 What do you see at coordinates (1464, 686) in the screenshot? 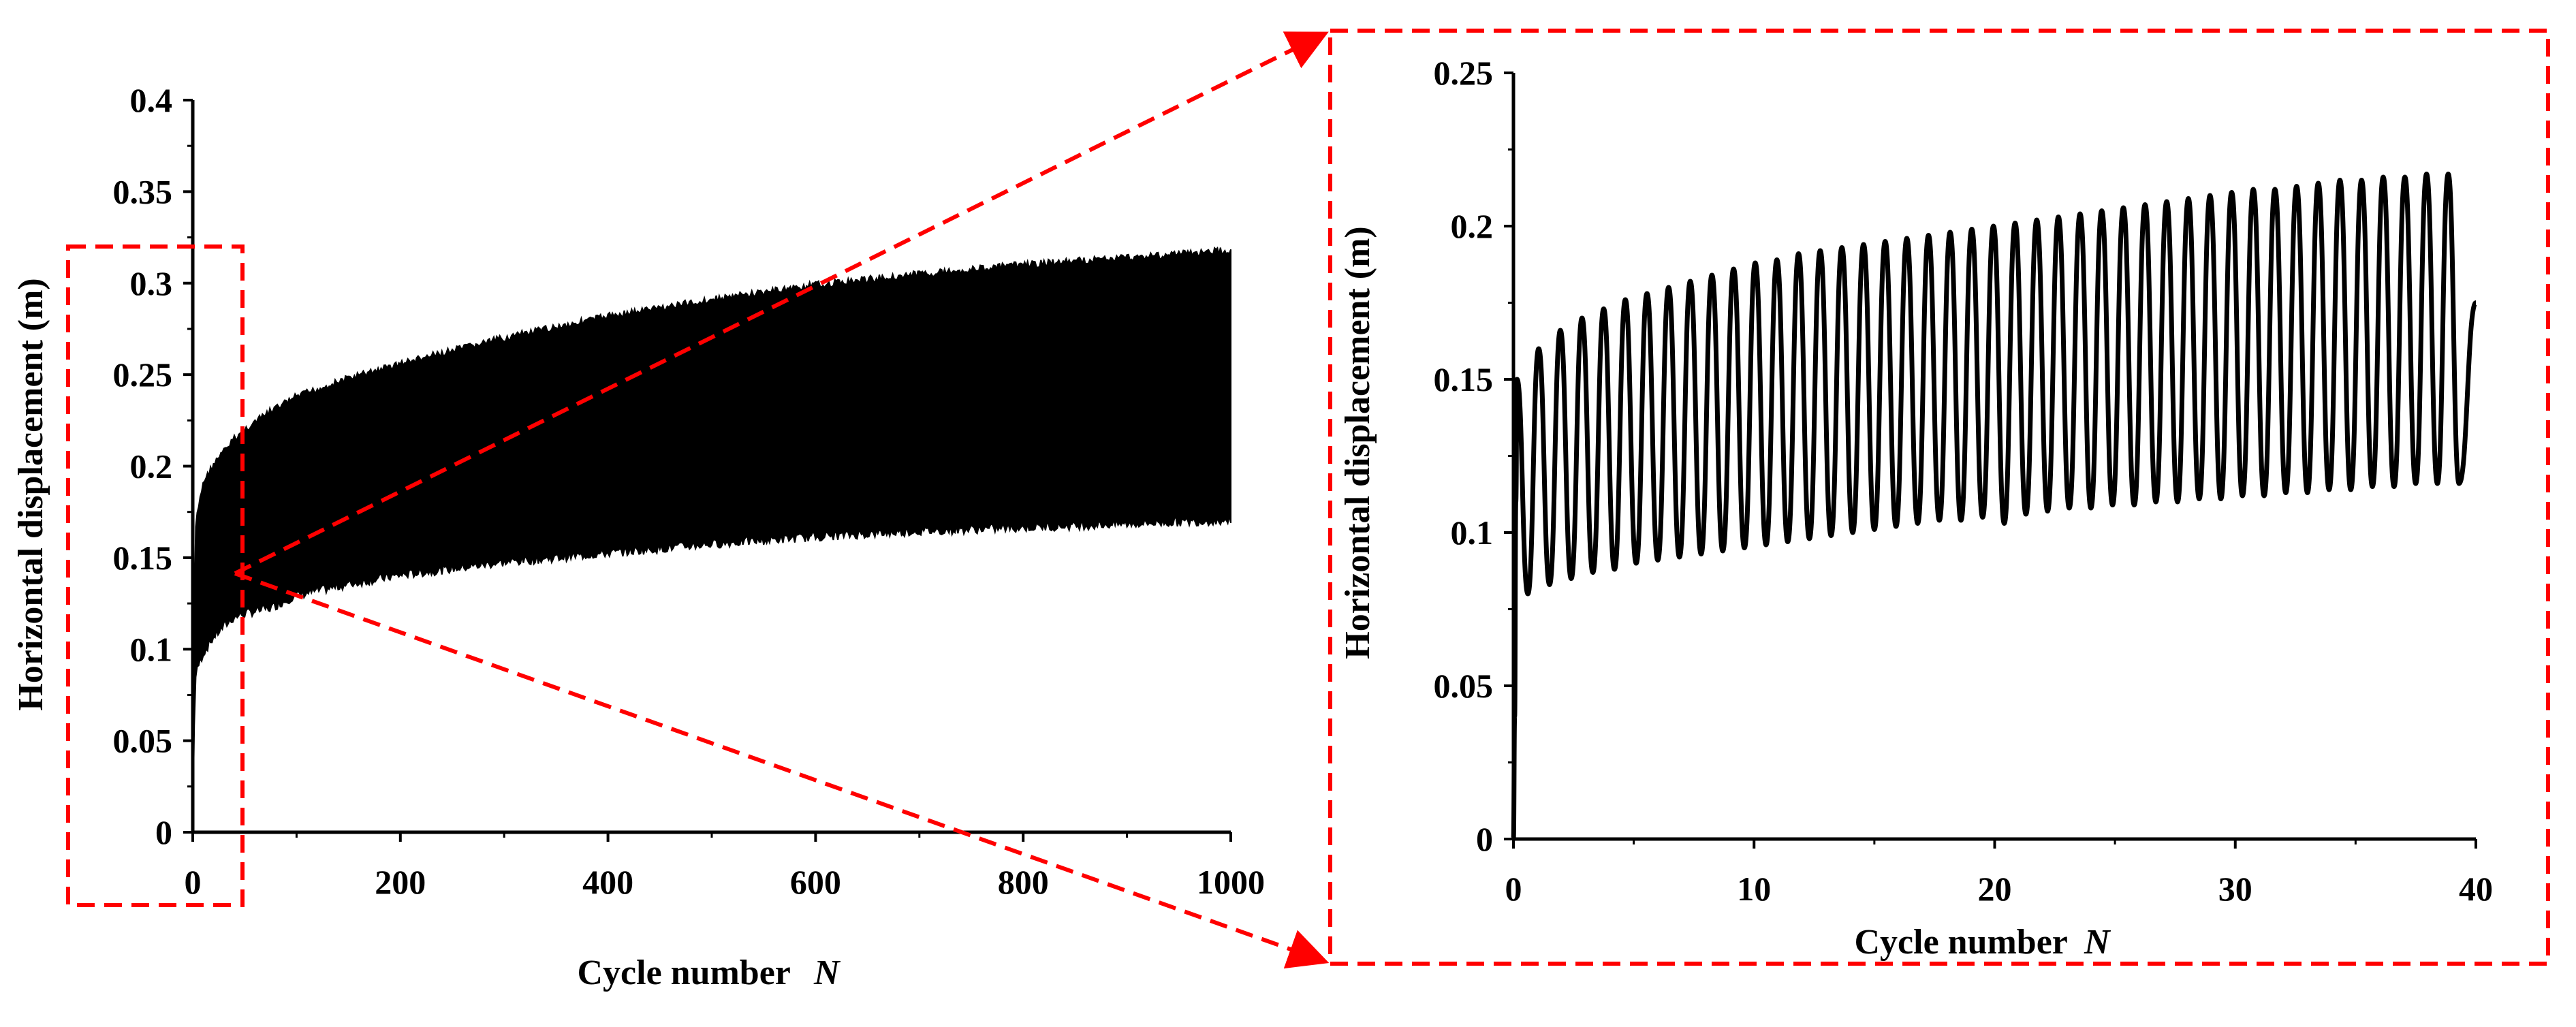
I see `zoom-y-tick-label: 0.05` at bounding box center [1464, 686].